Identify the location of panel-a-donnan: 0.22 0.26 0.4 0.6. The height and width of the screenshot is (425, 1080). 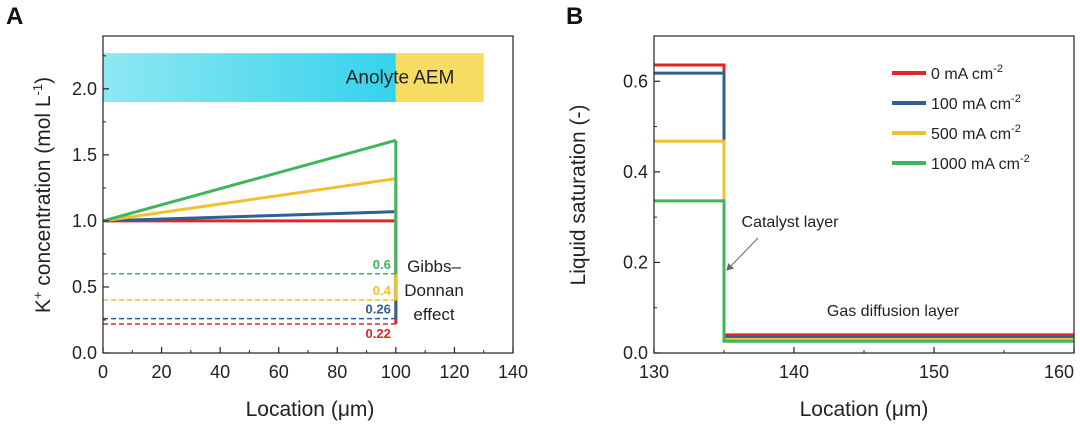
(249, 299).